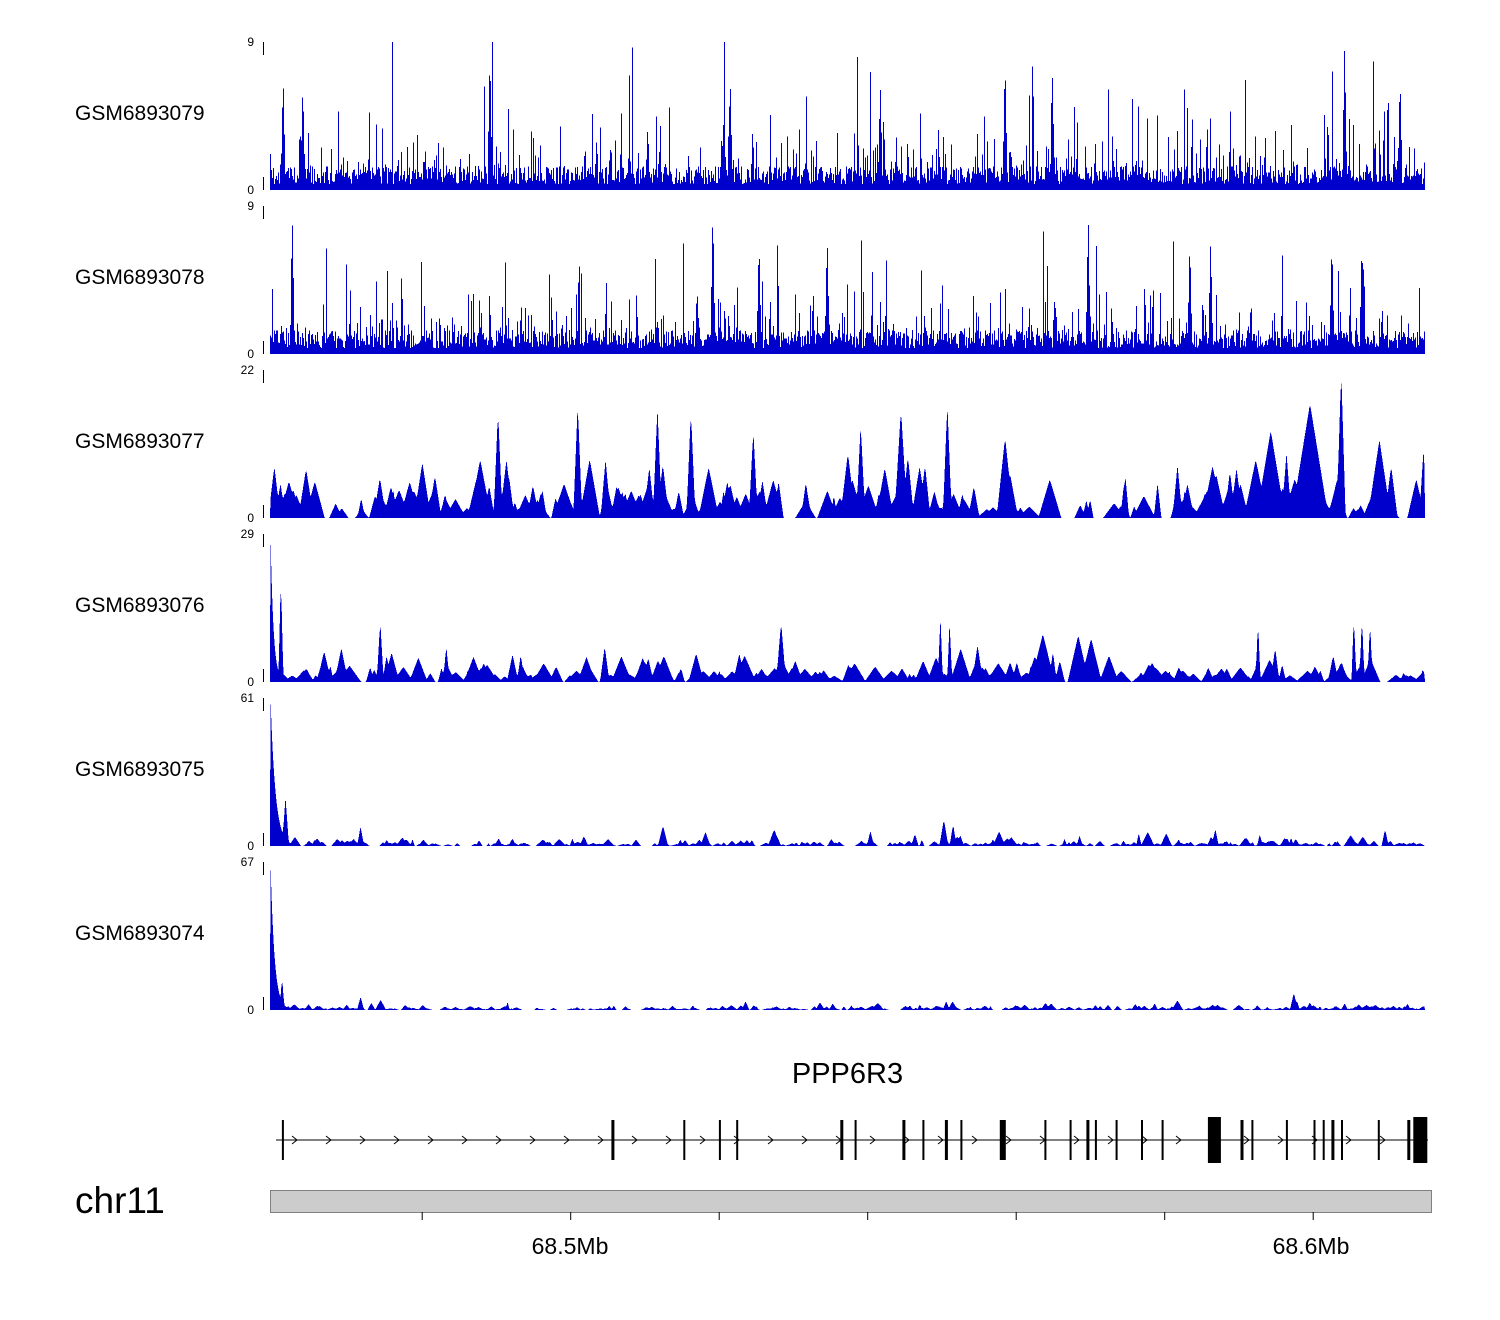 The width and height of the screenshot is (1500, 1320). Describe the element at coordinates (570, 1246) in the screenshot. I see `axis-tick-label-68-5mb: 68.5Mb` at that location.